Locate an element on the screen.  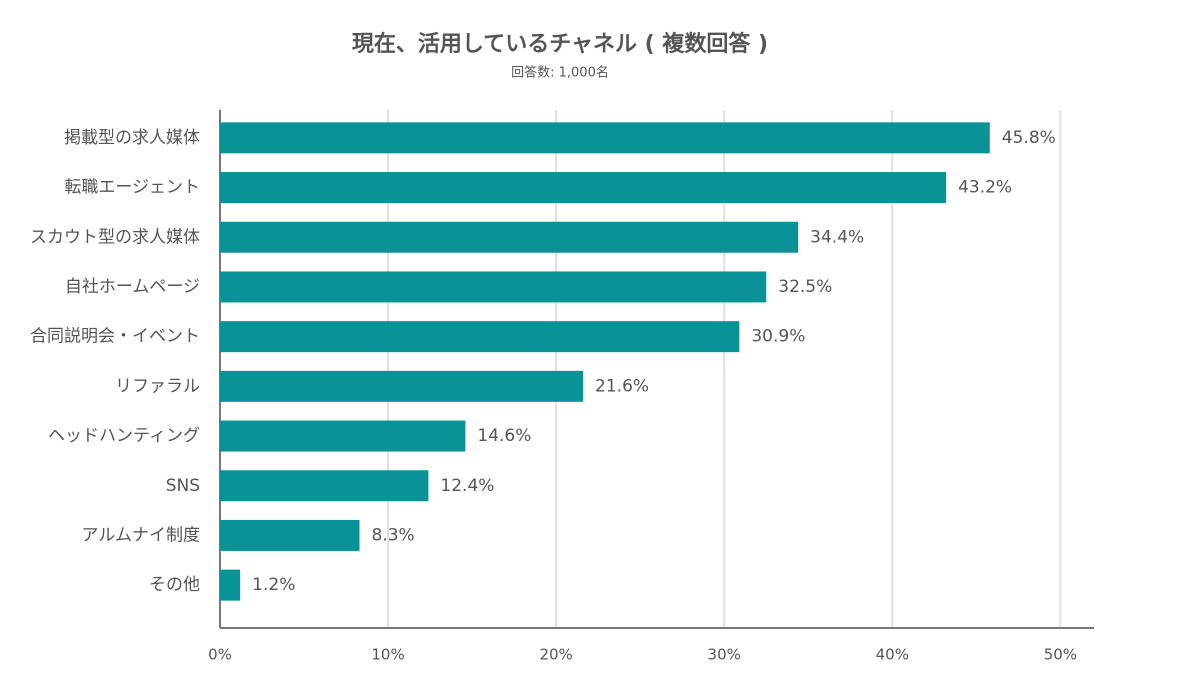
y-tick-label: 転職エージェント is located at coordinates (132, 188).